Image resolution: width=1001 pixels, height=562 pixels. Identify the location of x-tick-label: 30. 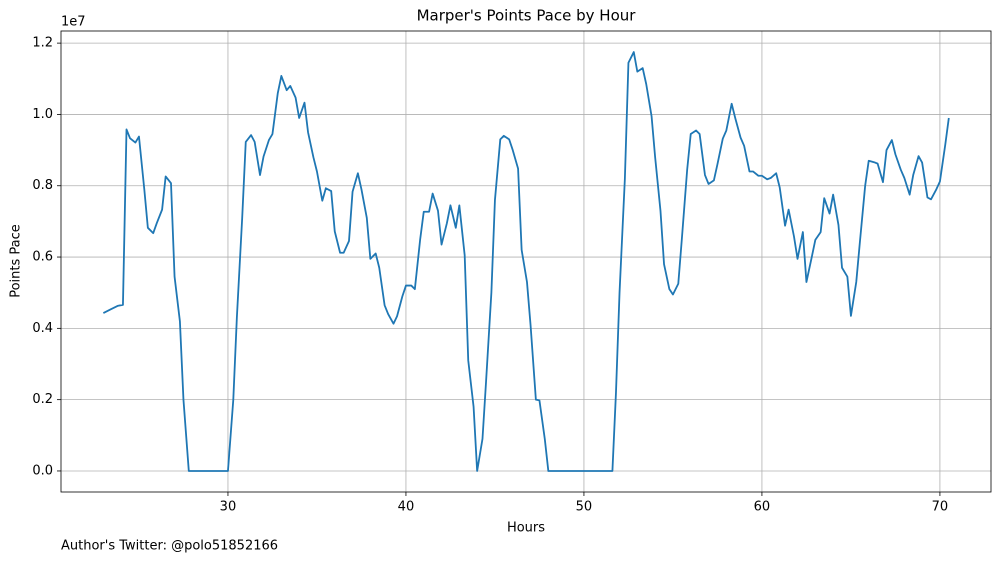
(228, 507).